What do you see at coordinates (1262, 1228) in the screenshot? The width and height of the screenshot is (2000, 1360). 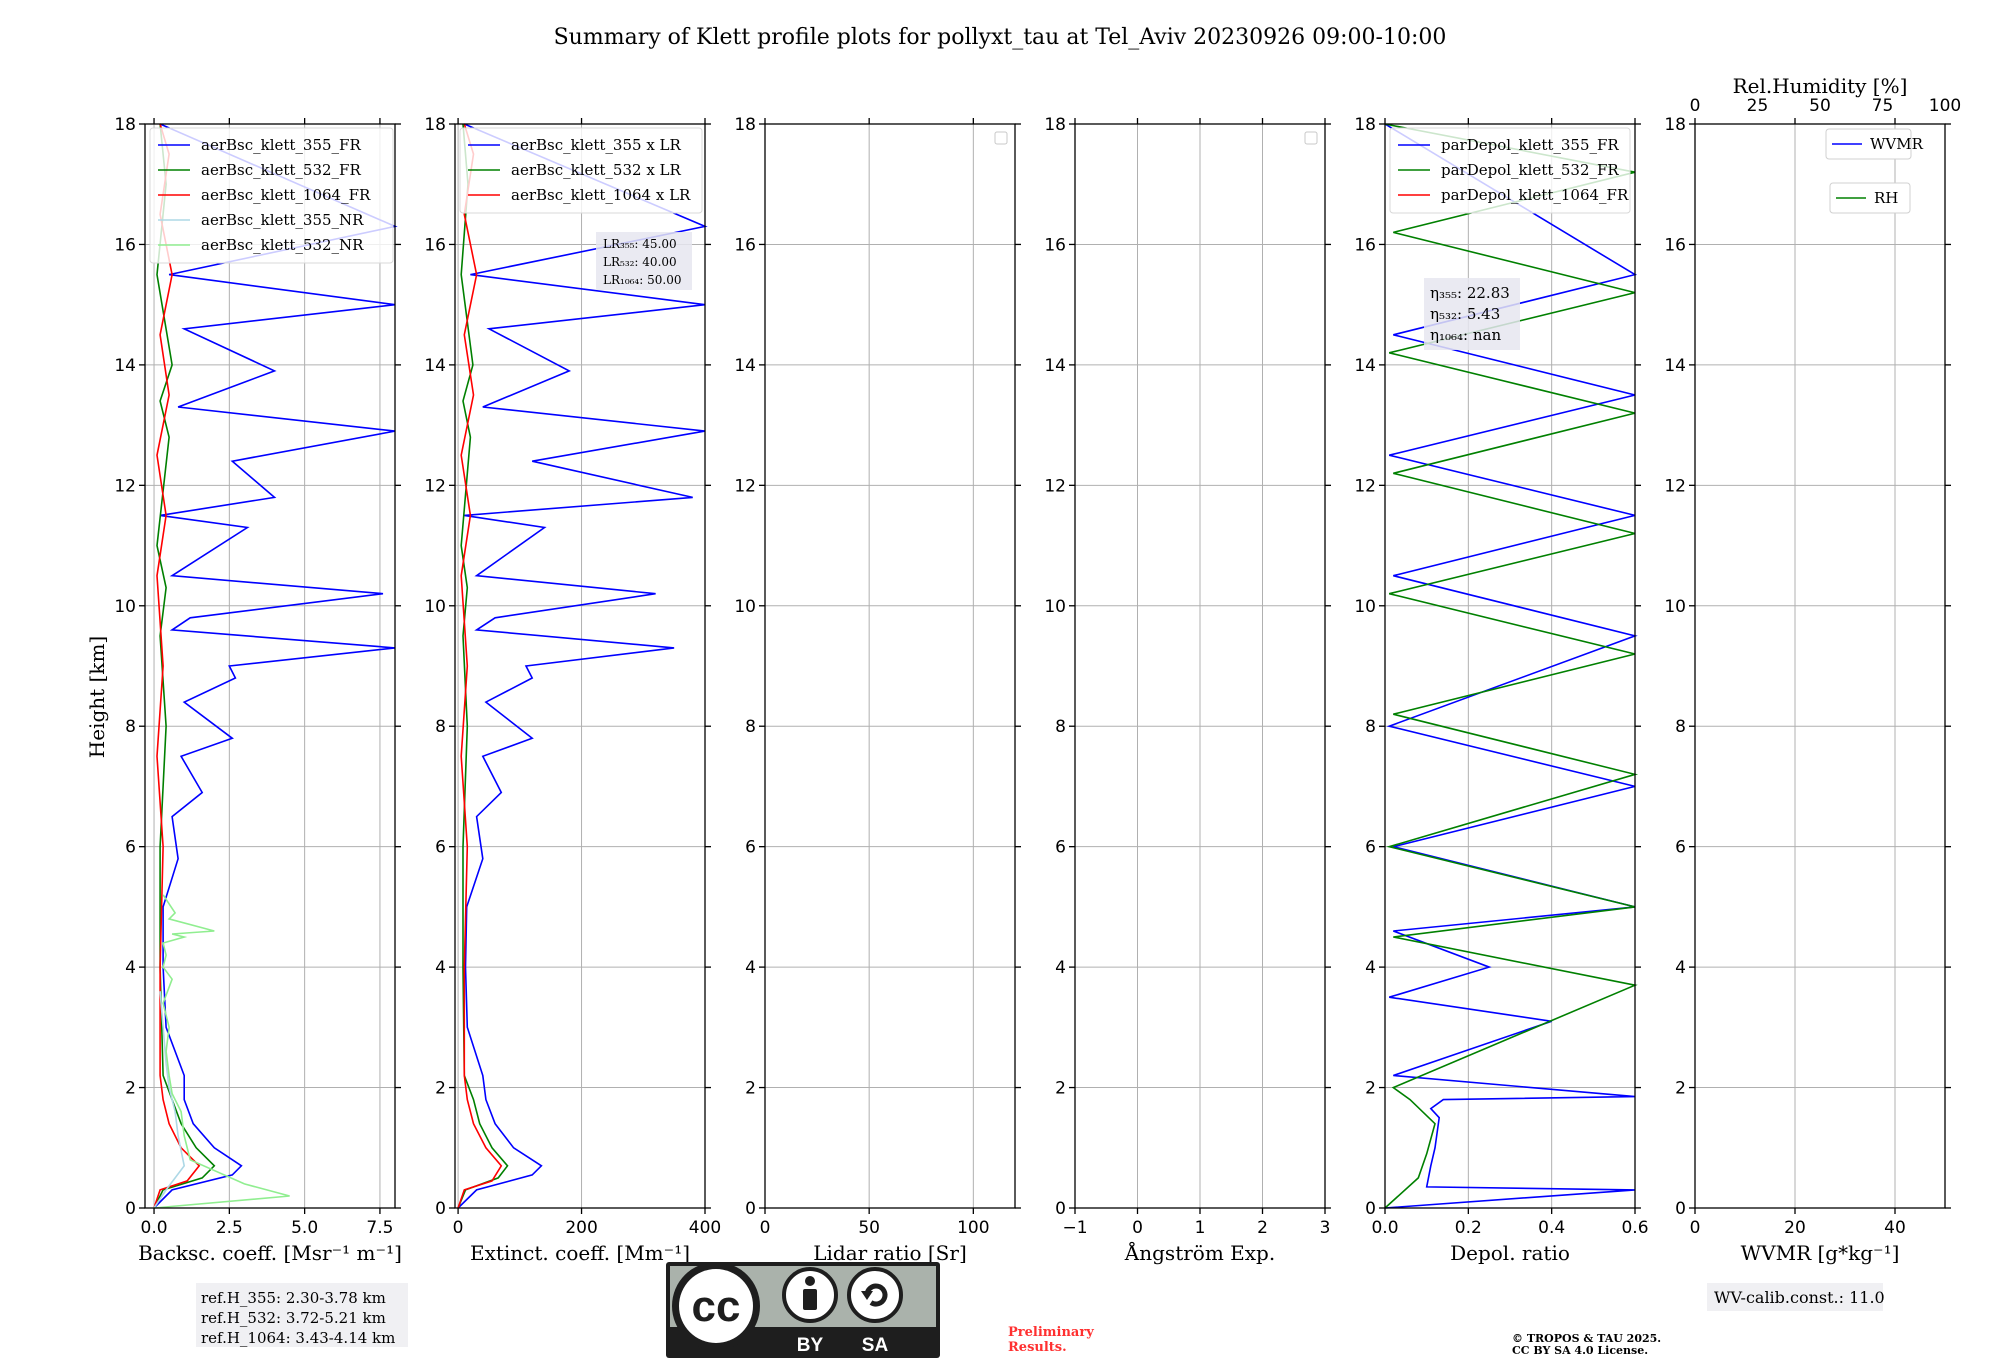 I see `x-tick-label: 2` at bounding box center [1262, 1228].